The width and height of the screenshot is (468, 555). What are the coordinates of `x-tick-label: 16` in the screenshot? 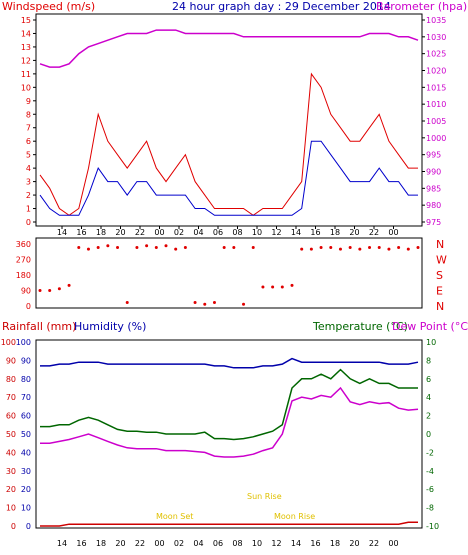 It's located at (81, 232).